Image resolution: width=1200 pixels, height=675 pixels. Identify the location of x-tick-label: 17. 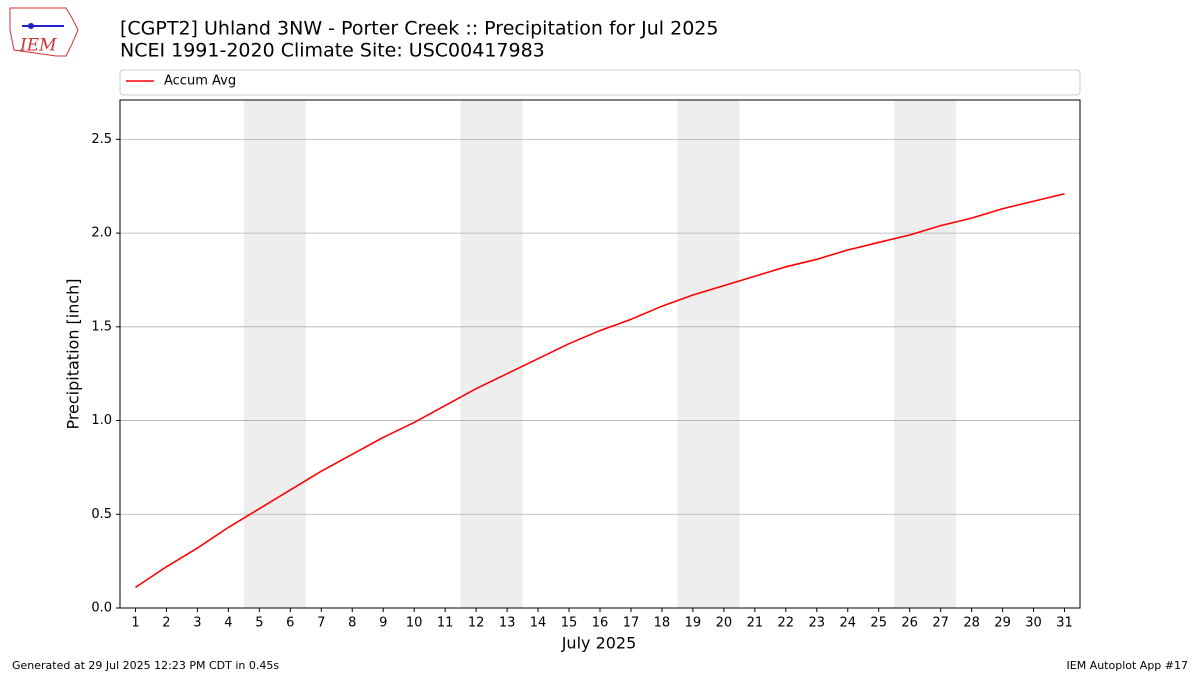
(631, 623).